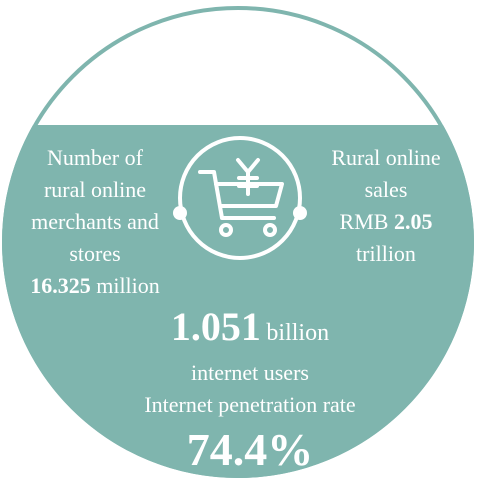 The width and height of the screenshot is (477, 481). What do you see at coordinates (249, 404) in the screenshot?
I see `center-text: Internet penetration rate` at bounding box center [249, 404].